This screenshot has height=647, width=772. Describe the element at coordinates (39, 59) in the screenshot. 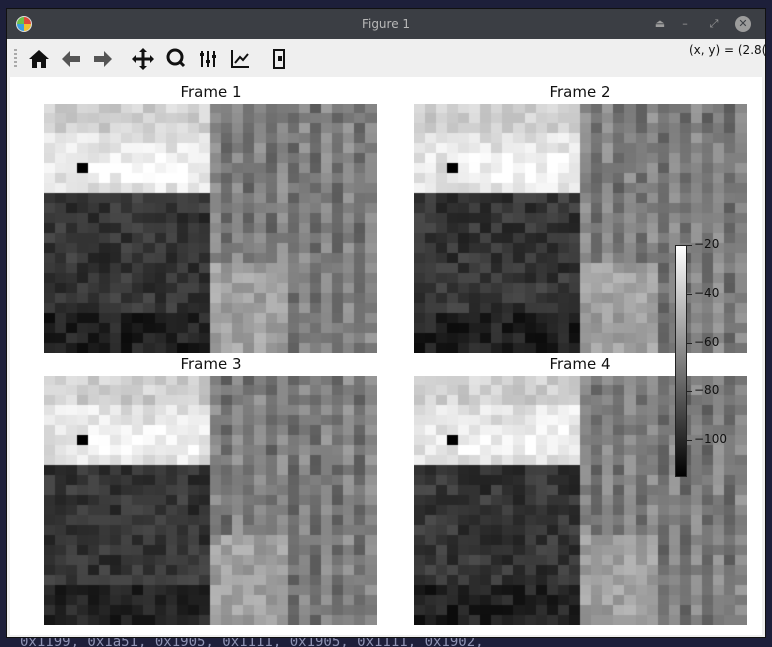

I see `home-icon` at that location.